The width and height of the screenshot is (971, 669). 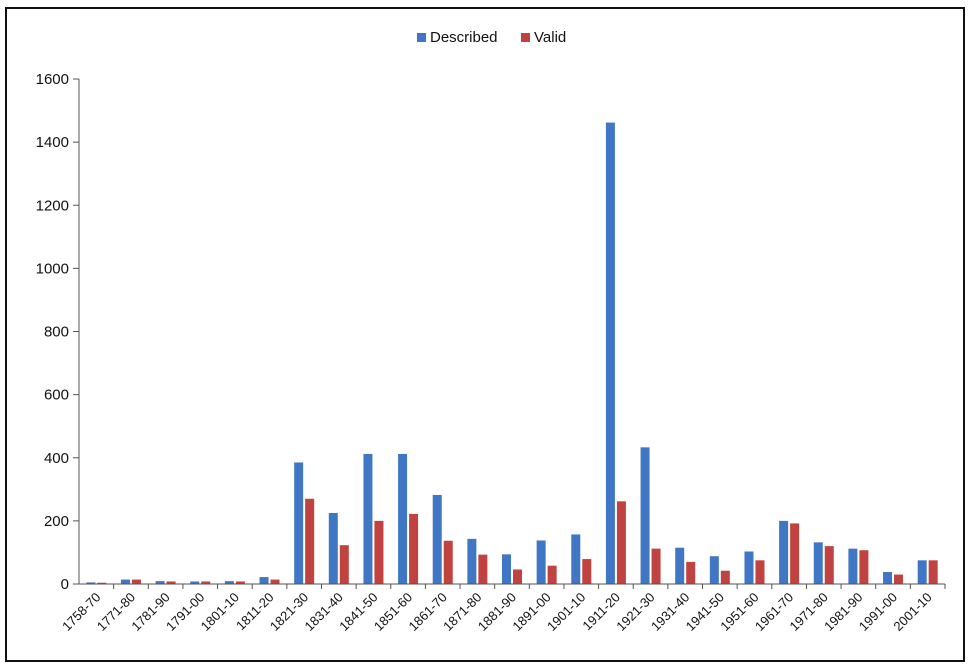 I want to click on legend-label-valid: Valid, so click(x=550, y=37).